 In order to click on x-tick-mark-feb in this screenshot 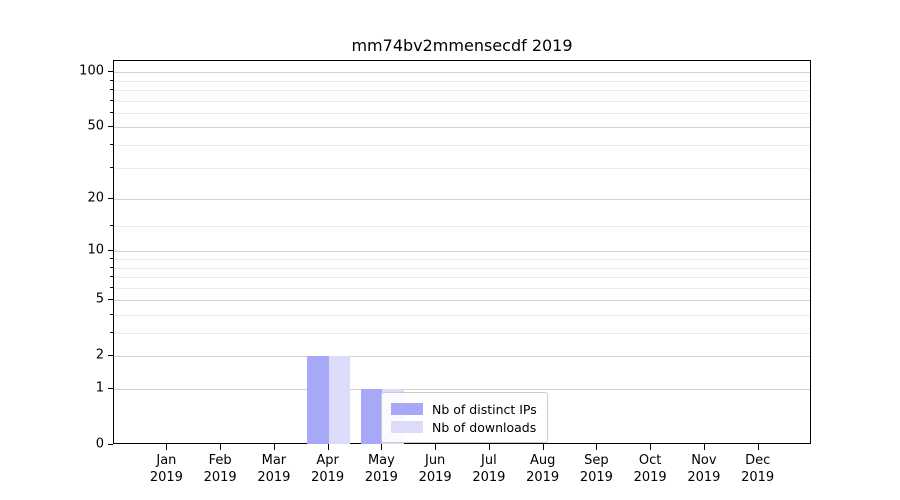, I will do `click(221, 447)`.